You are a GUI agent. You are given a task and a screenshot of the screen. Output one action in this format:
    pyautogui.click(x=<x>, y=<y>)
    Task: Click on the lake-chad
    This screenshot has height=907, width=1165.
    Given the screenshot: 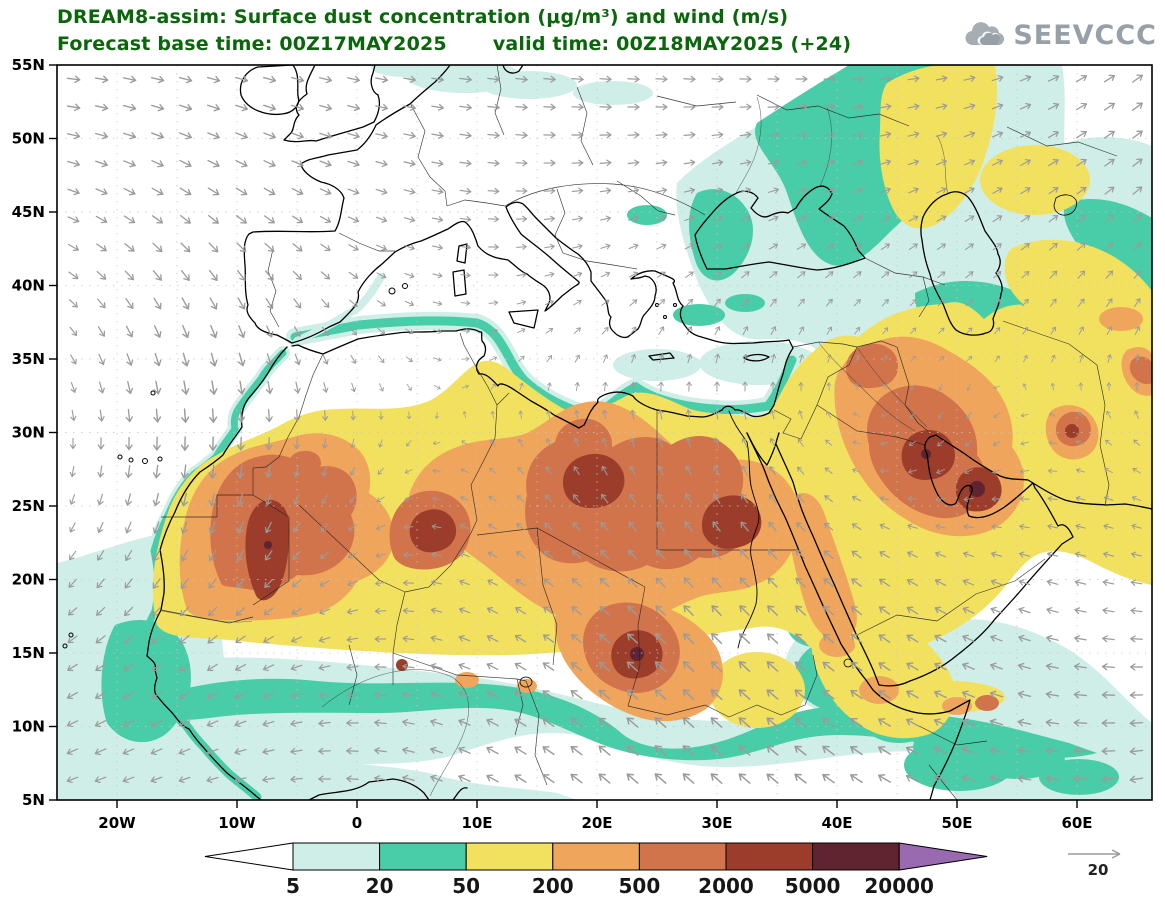 What is the action you would take?
    pyautogui.click(x=526, y=682)
    